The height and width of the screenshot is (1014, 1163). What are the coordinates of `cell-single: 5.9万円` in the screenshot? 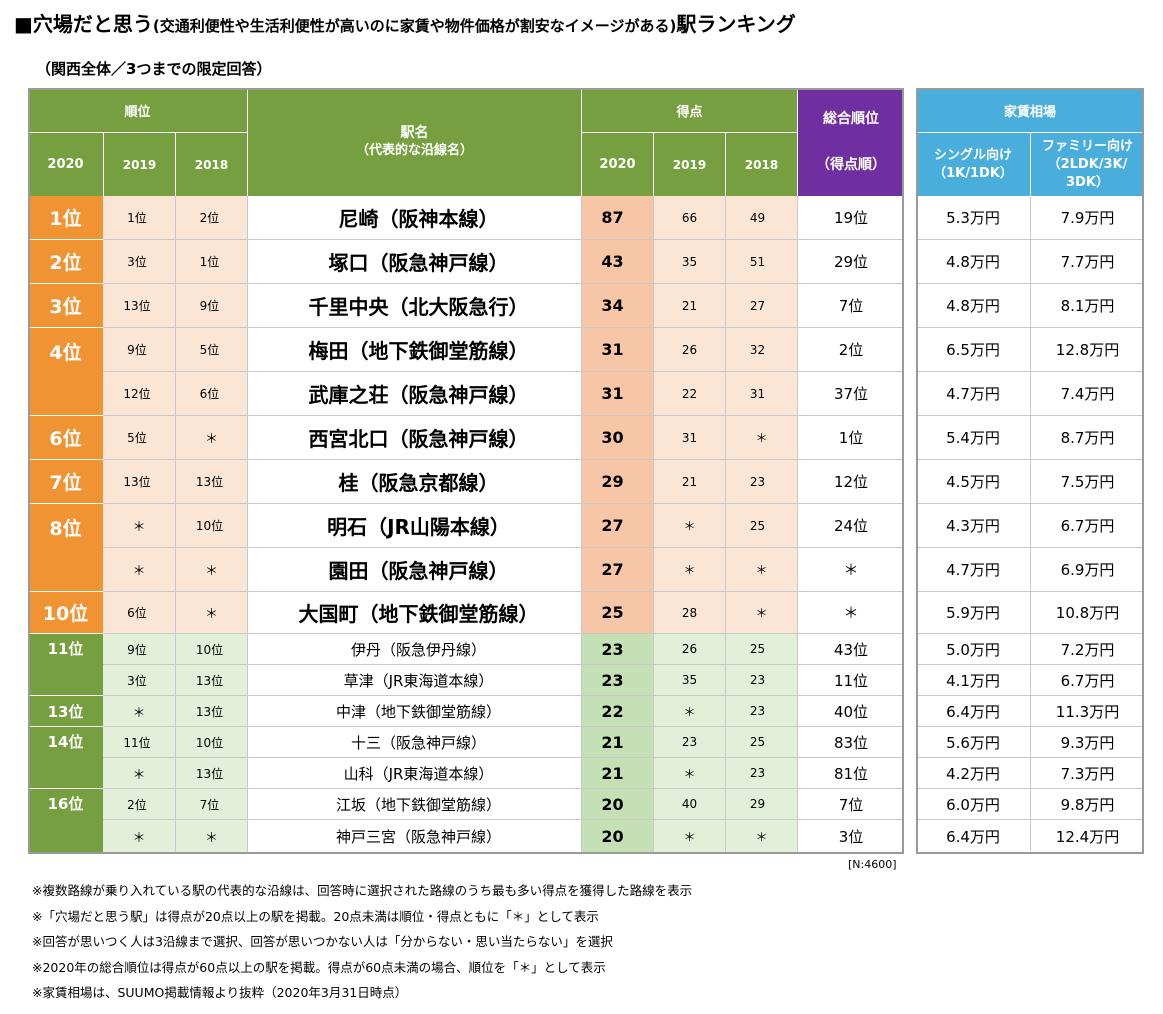 It's located at (973, 613).